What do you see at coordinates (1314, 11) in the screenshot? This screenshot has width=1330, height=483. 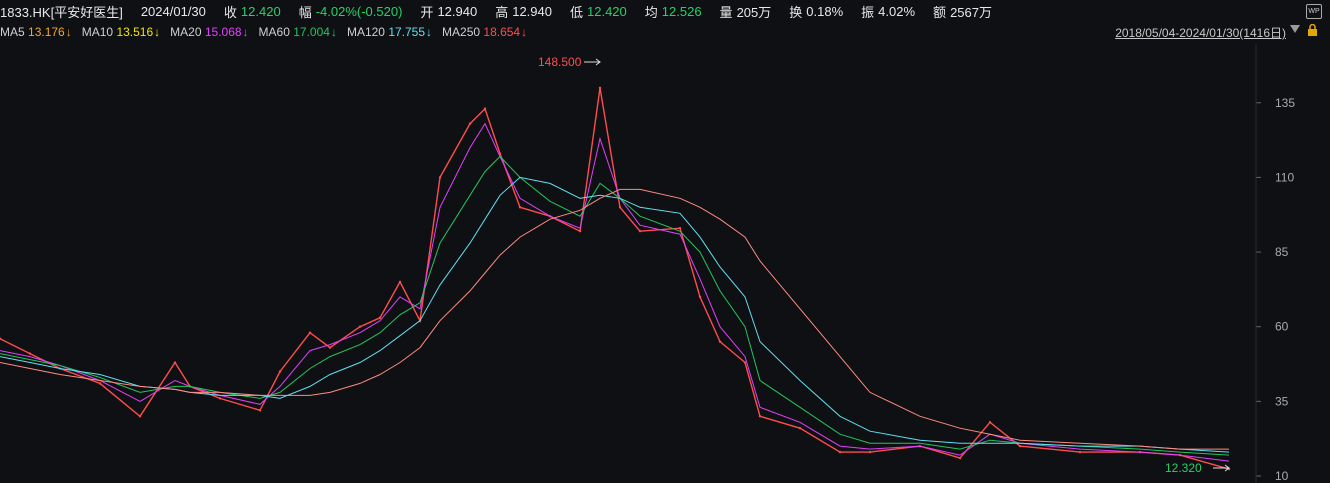 I see `wp-icon: WP` at bounding box center [1314, 11].